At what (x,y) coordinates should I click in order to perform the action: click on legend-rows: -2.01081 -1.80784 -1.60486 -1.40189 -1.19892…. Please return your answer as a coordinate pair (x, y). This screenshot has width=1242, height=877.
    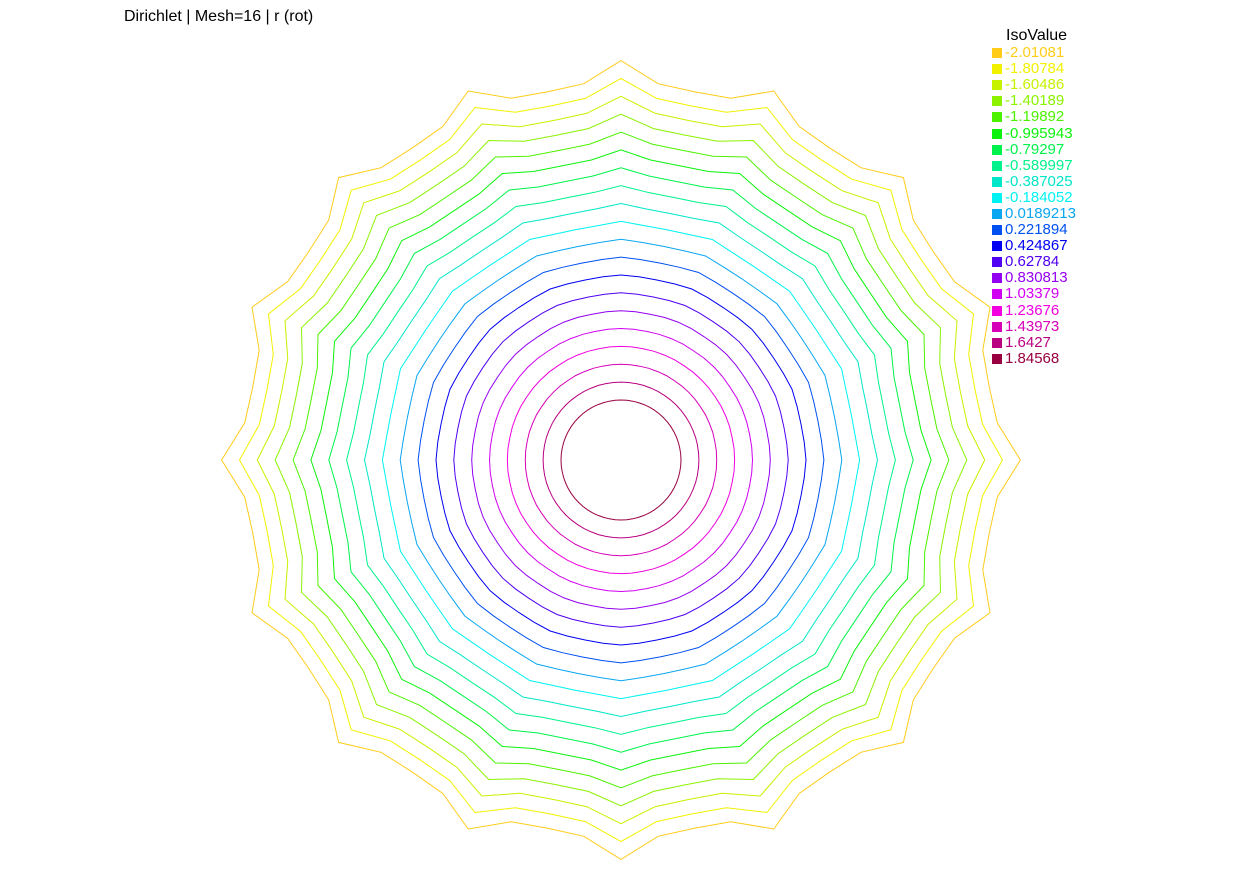
    Looking at the image, I should click on (1034, 206).